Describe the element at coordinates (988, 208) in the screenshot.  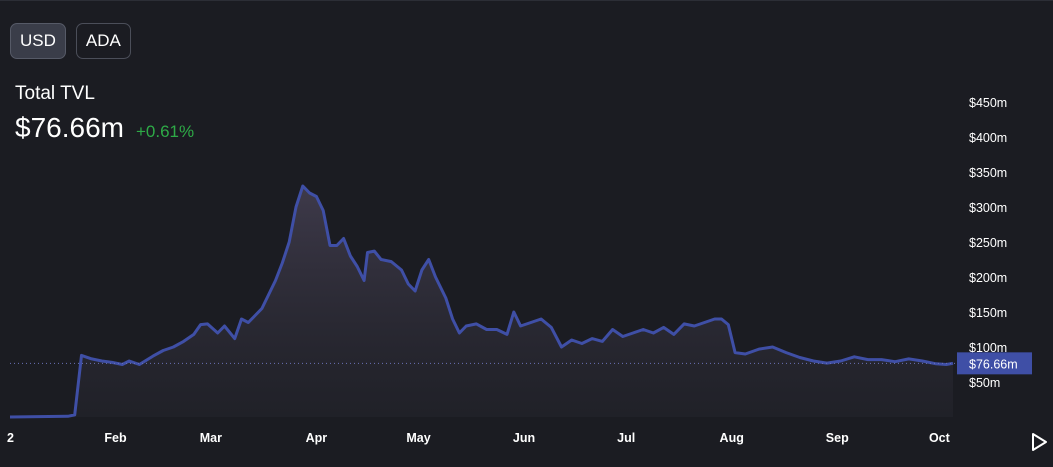
I see `y-tick-label: $300m` at that location.